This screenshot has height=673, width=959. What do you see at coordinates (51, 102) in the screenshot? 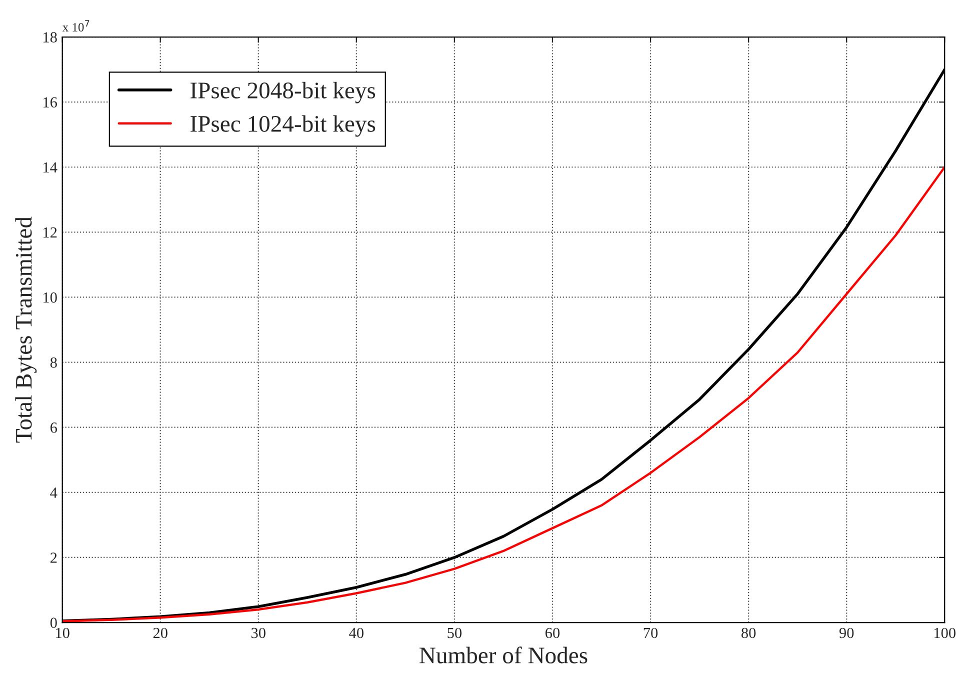
I see `y-tick-label: 16` at bounding box center [51, 102].